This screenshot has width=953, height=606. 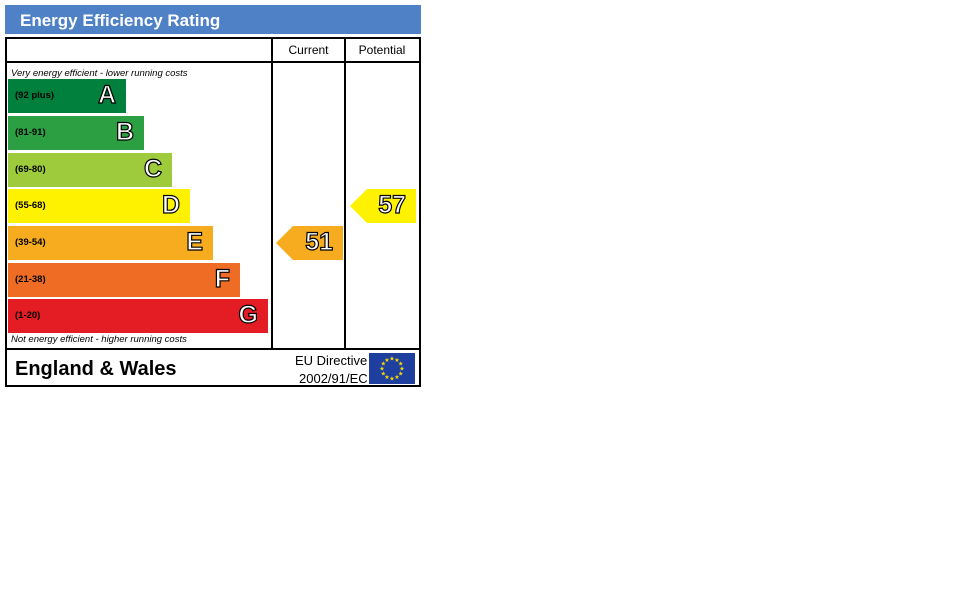 I want to click on band-letter: B, so click(x=124, y=131).